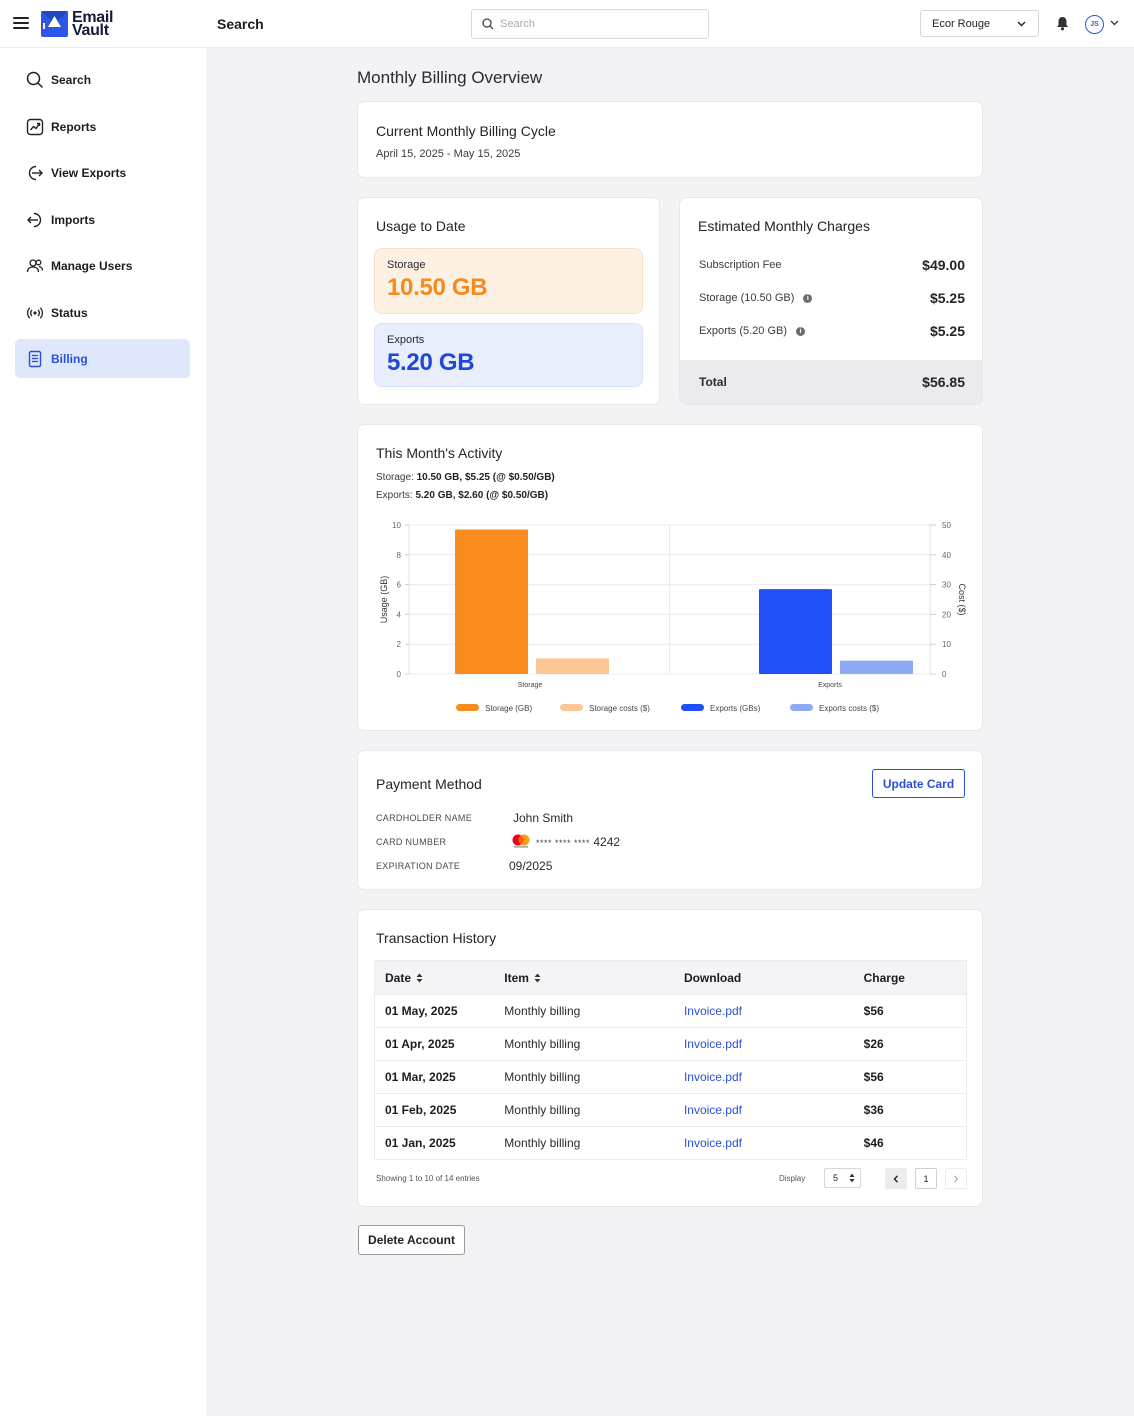 Image resolution: width=1134 pixels, height=1416 pixels. I want to click on sidebar-item-billing: Billing, so click(102, 358).